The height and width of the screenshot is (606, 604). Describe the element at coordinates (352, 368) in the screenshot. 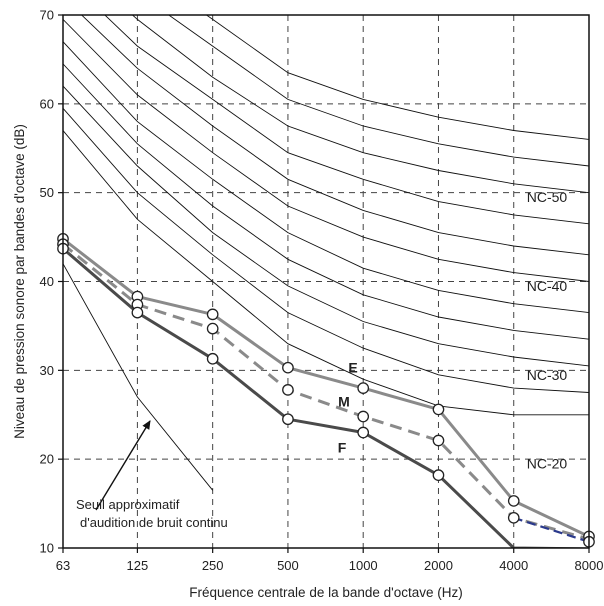

I see `series-label-e: E` at that location.